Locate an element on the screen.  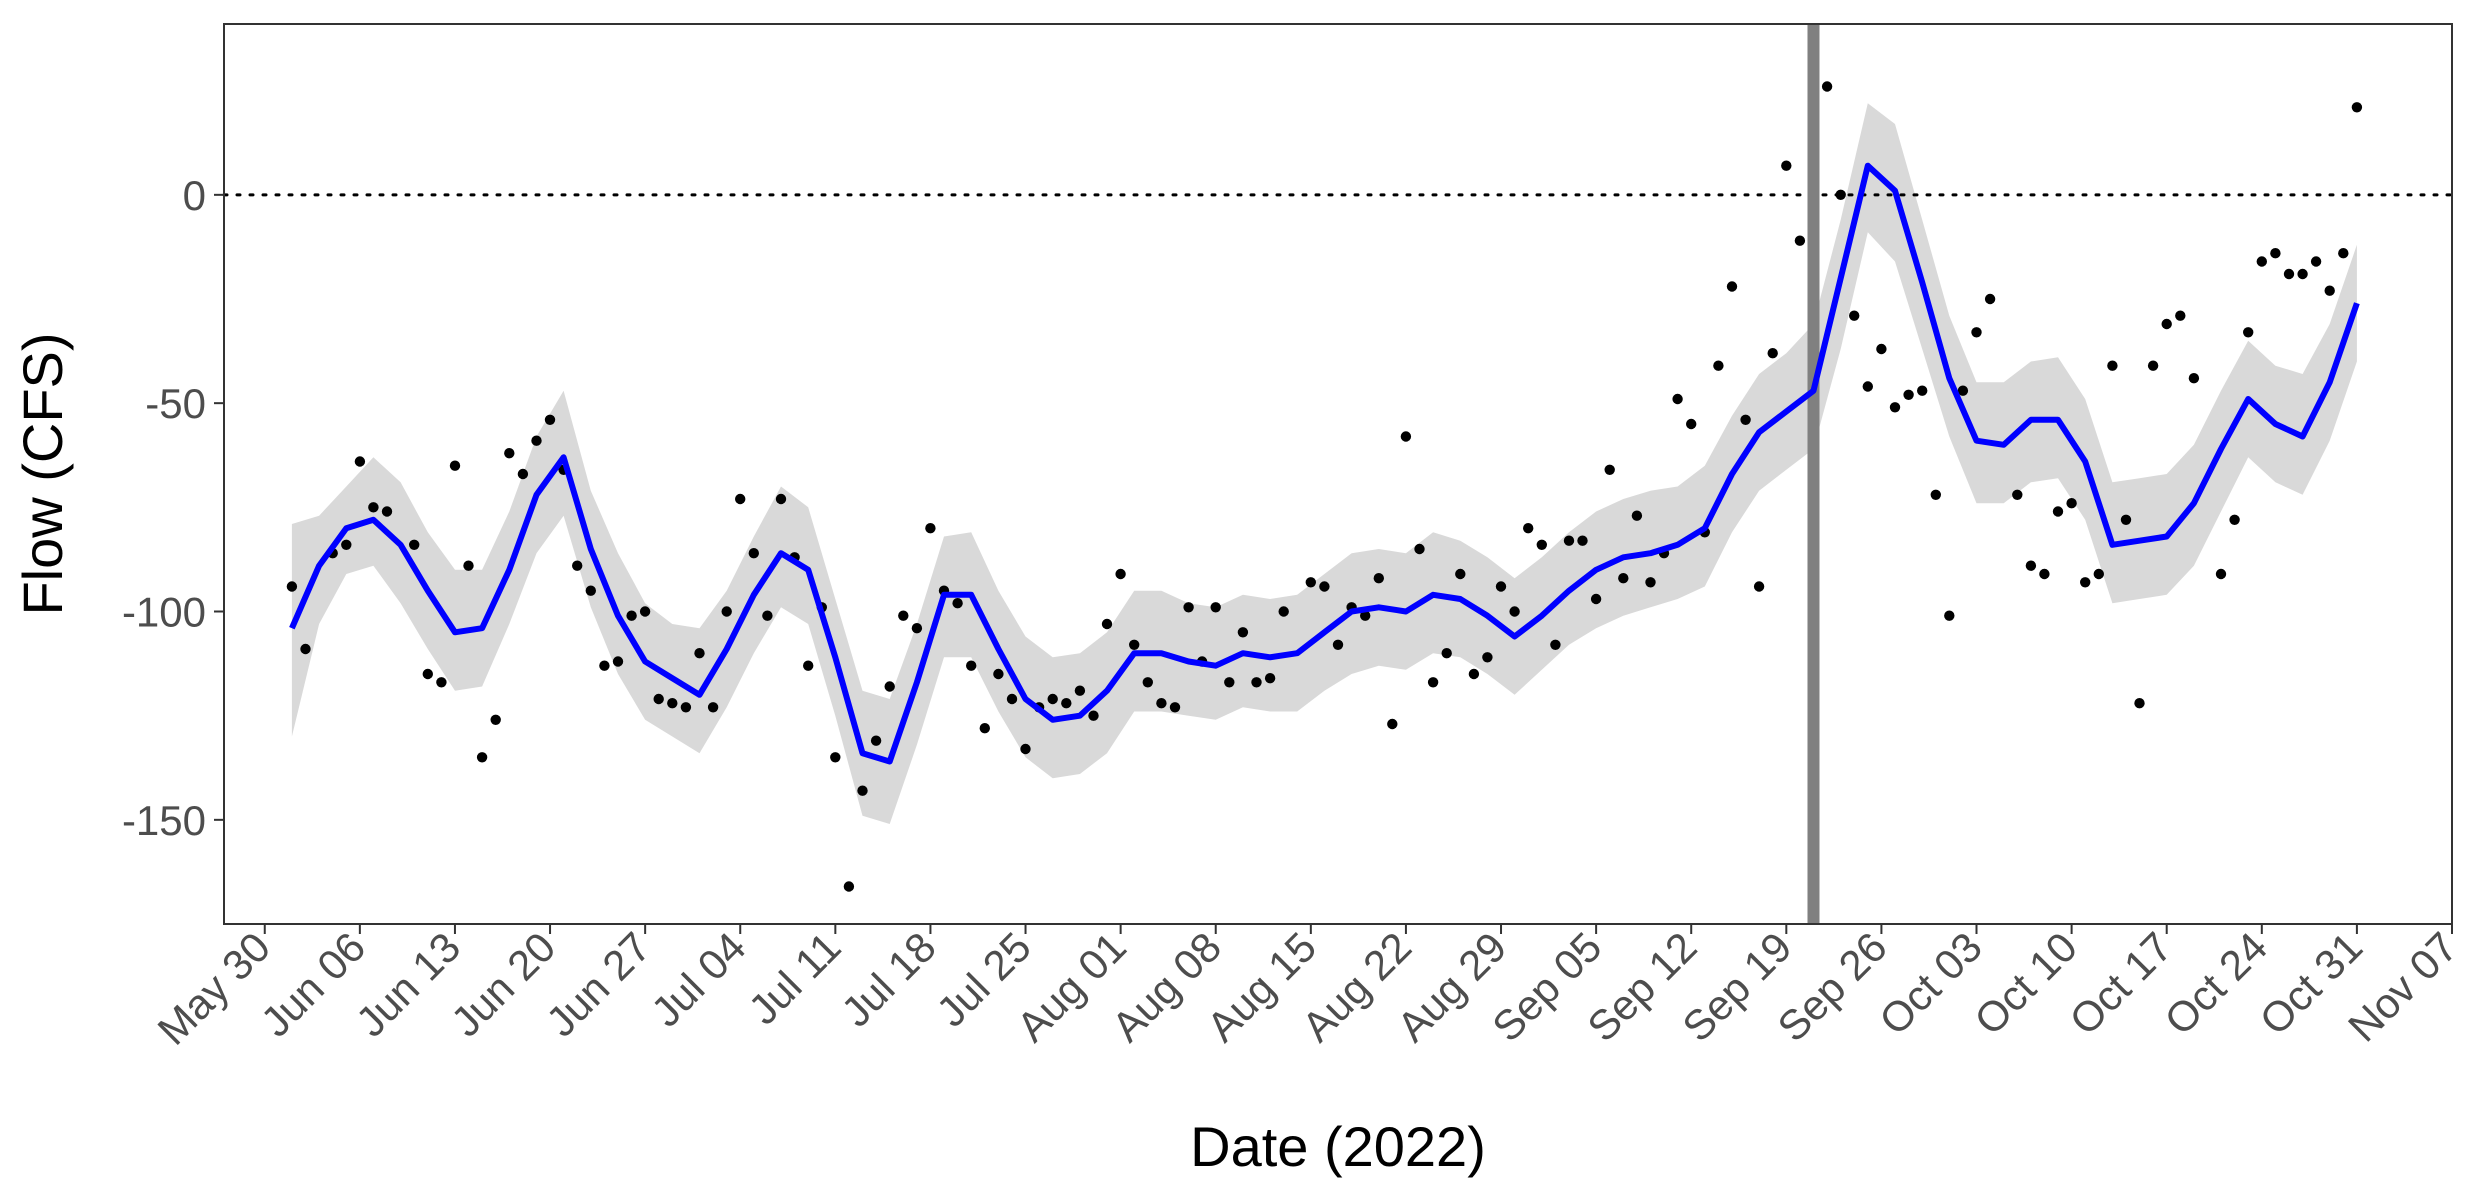
x-axis-title: Date (2022) is located at coordinates (1338, 1146).